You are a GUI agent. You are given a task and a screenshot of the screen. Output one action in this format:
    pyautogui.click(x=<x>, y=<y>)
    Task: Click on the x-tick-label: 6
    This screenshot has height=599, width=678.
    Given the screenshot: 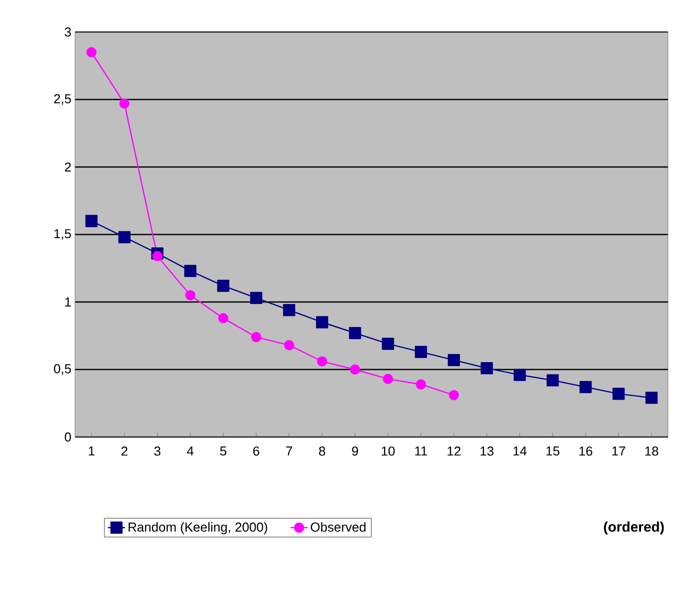 What is the action you would take?
    pyautogui.click(x=256, y=451)
    